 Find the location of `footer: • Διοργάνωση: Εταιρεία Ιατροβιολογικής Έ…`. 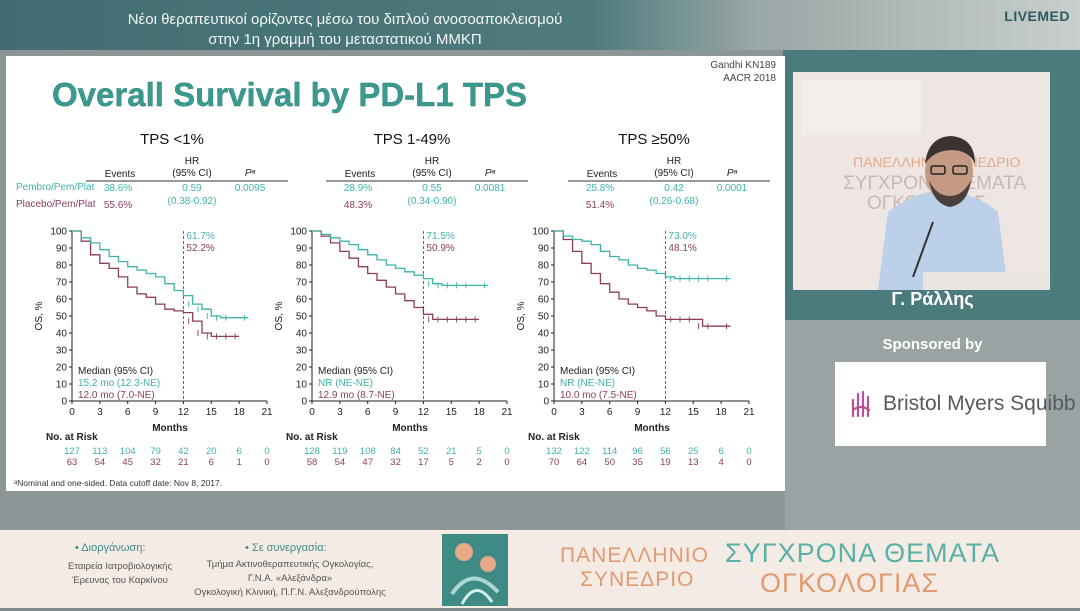

footer: • Διοργάνωση: Εταιρεία Ιατροβιολογικής Έ… is located at coordinates (540, 569).